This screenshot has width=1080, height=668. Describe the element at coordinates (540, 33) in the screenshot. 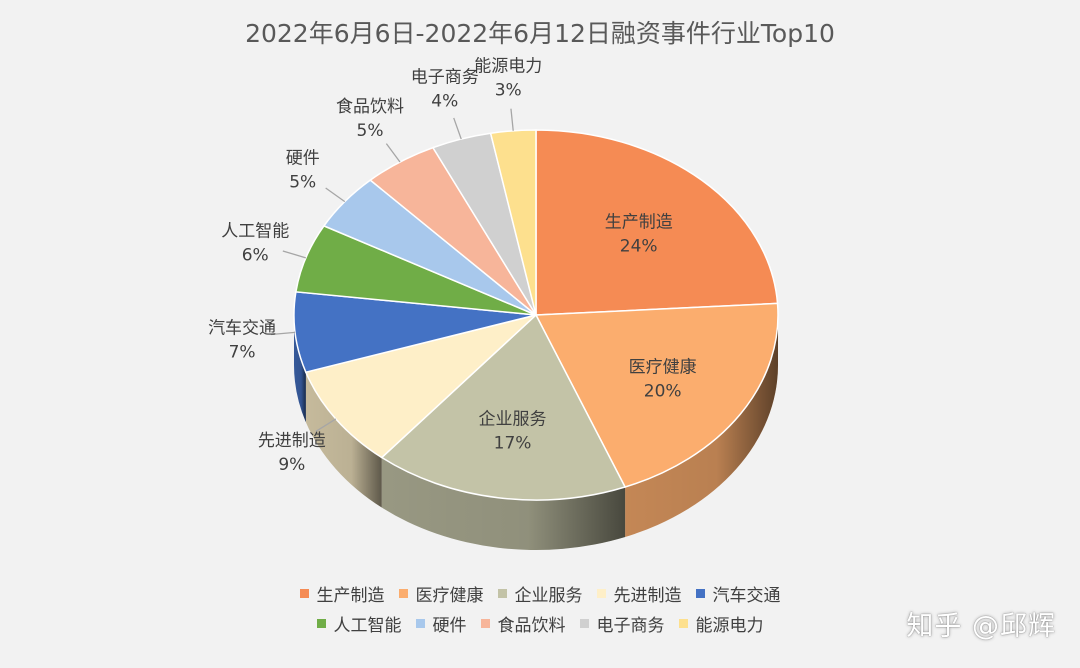

I see `chart-title: 2022年6月6日-2022年6月12日融资事件行业Top10` at that location.